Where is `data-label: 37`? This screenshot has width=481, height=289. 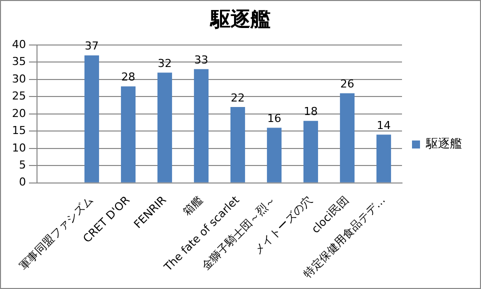
data-label: 37 is located at coordinates (91, 46).